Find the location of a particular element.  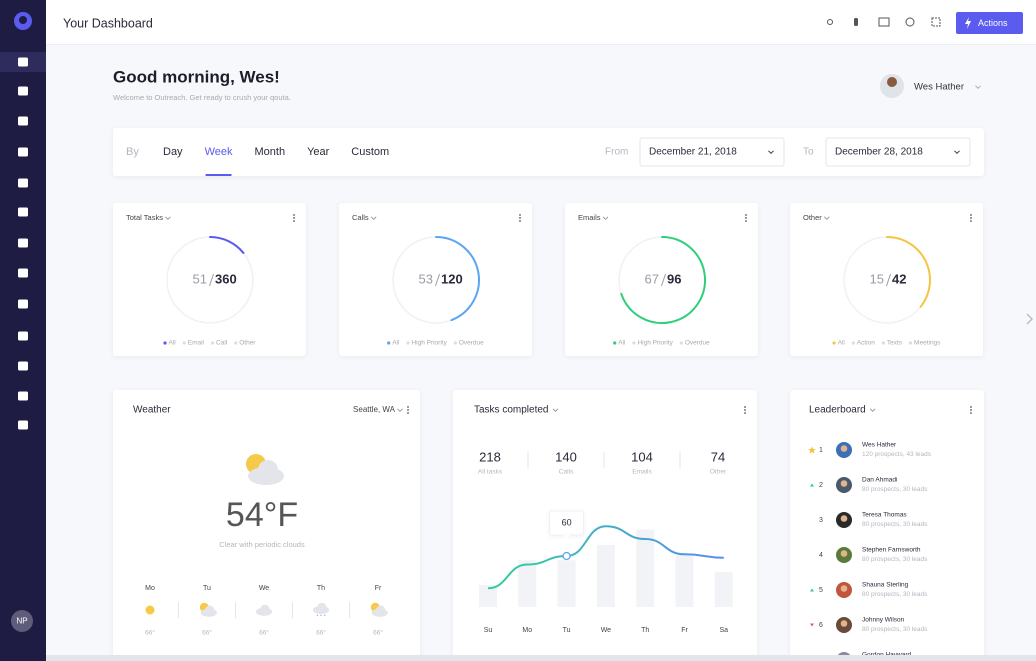

stat-value: 218 is located at coordinates (490, 456).